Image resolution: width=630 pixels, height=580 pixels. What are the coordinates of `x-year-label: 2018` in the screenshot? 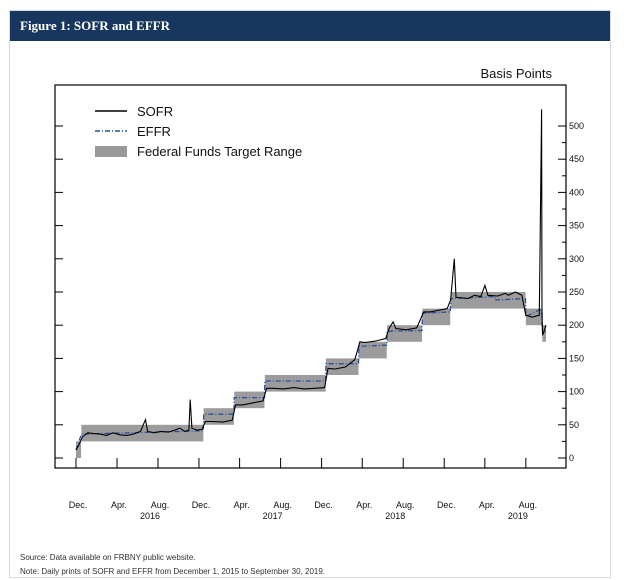 It's located at (395, 516).